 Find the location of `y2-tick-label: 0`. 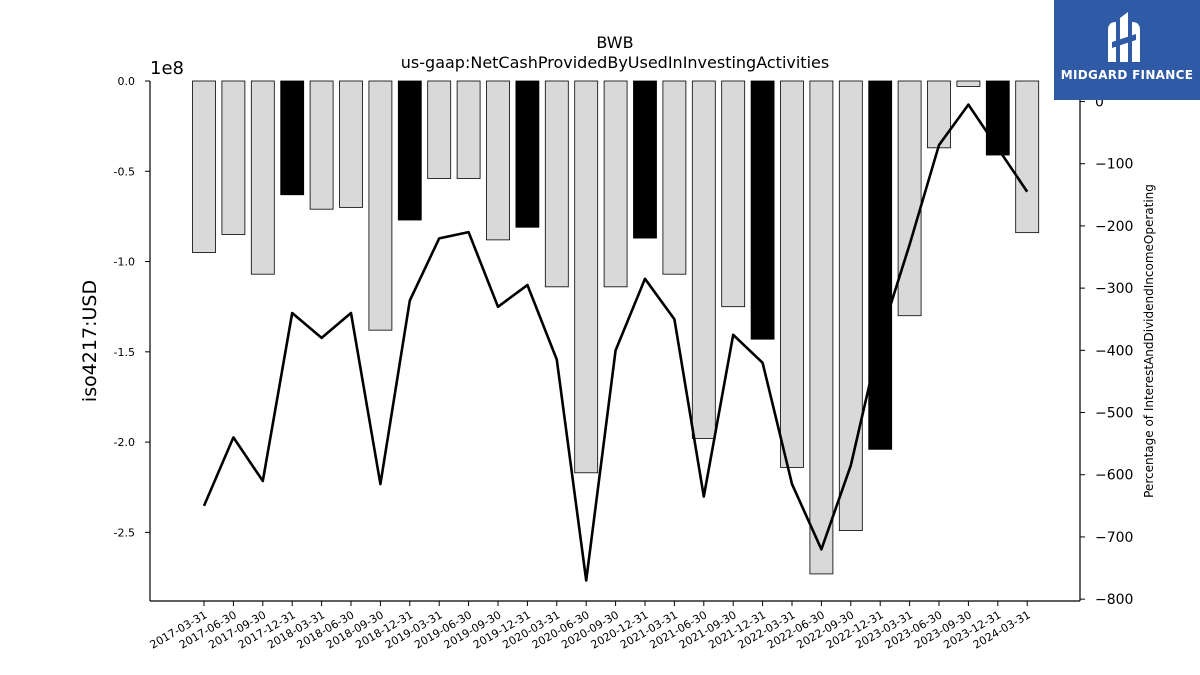

y2-tick-label: 0 is located at coordinates (1099, 103).